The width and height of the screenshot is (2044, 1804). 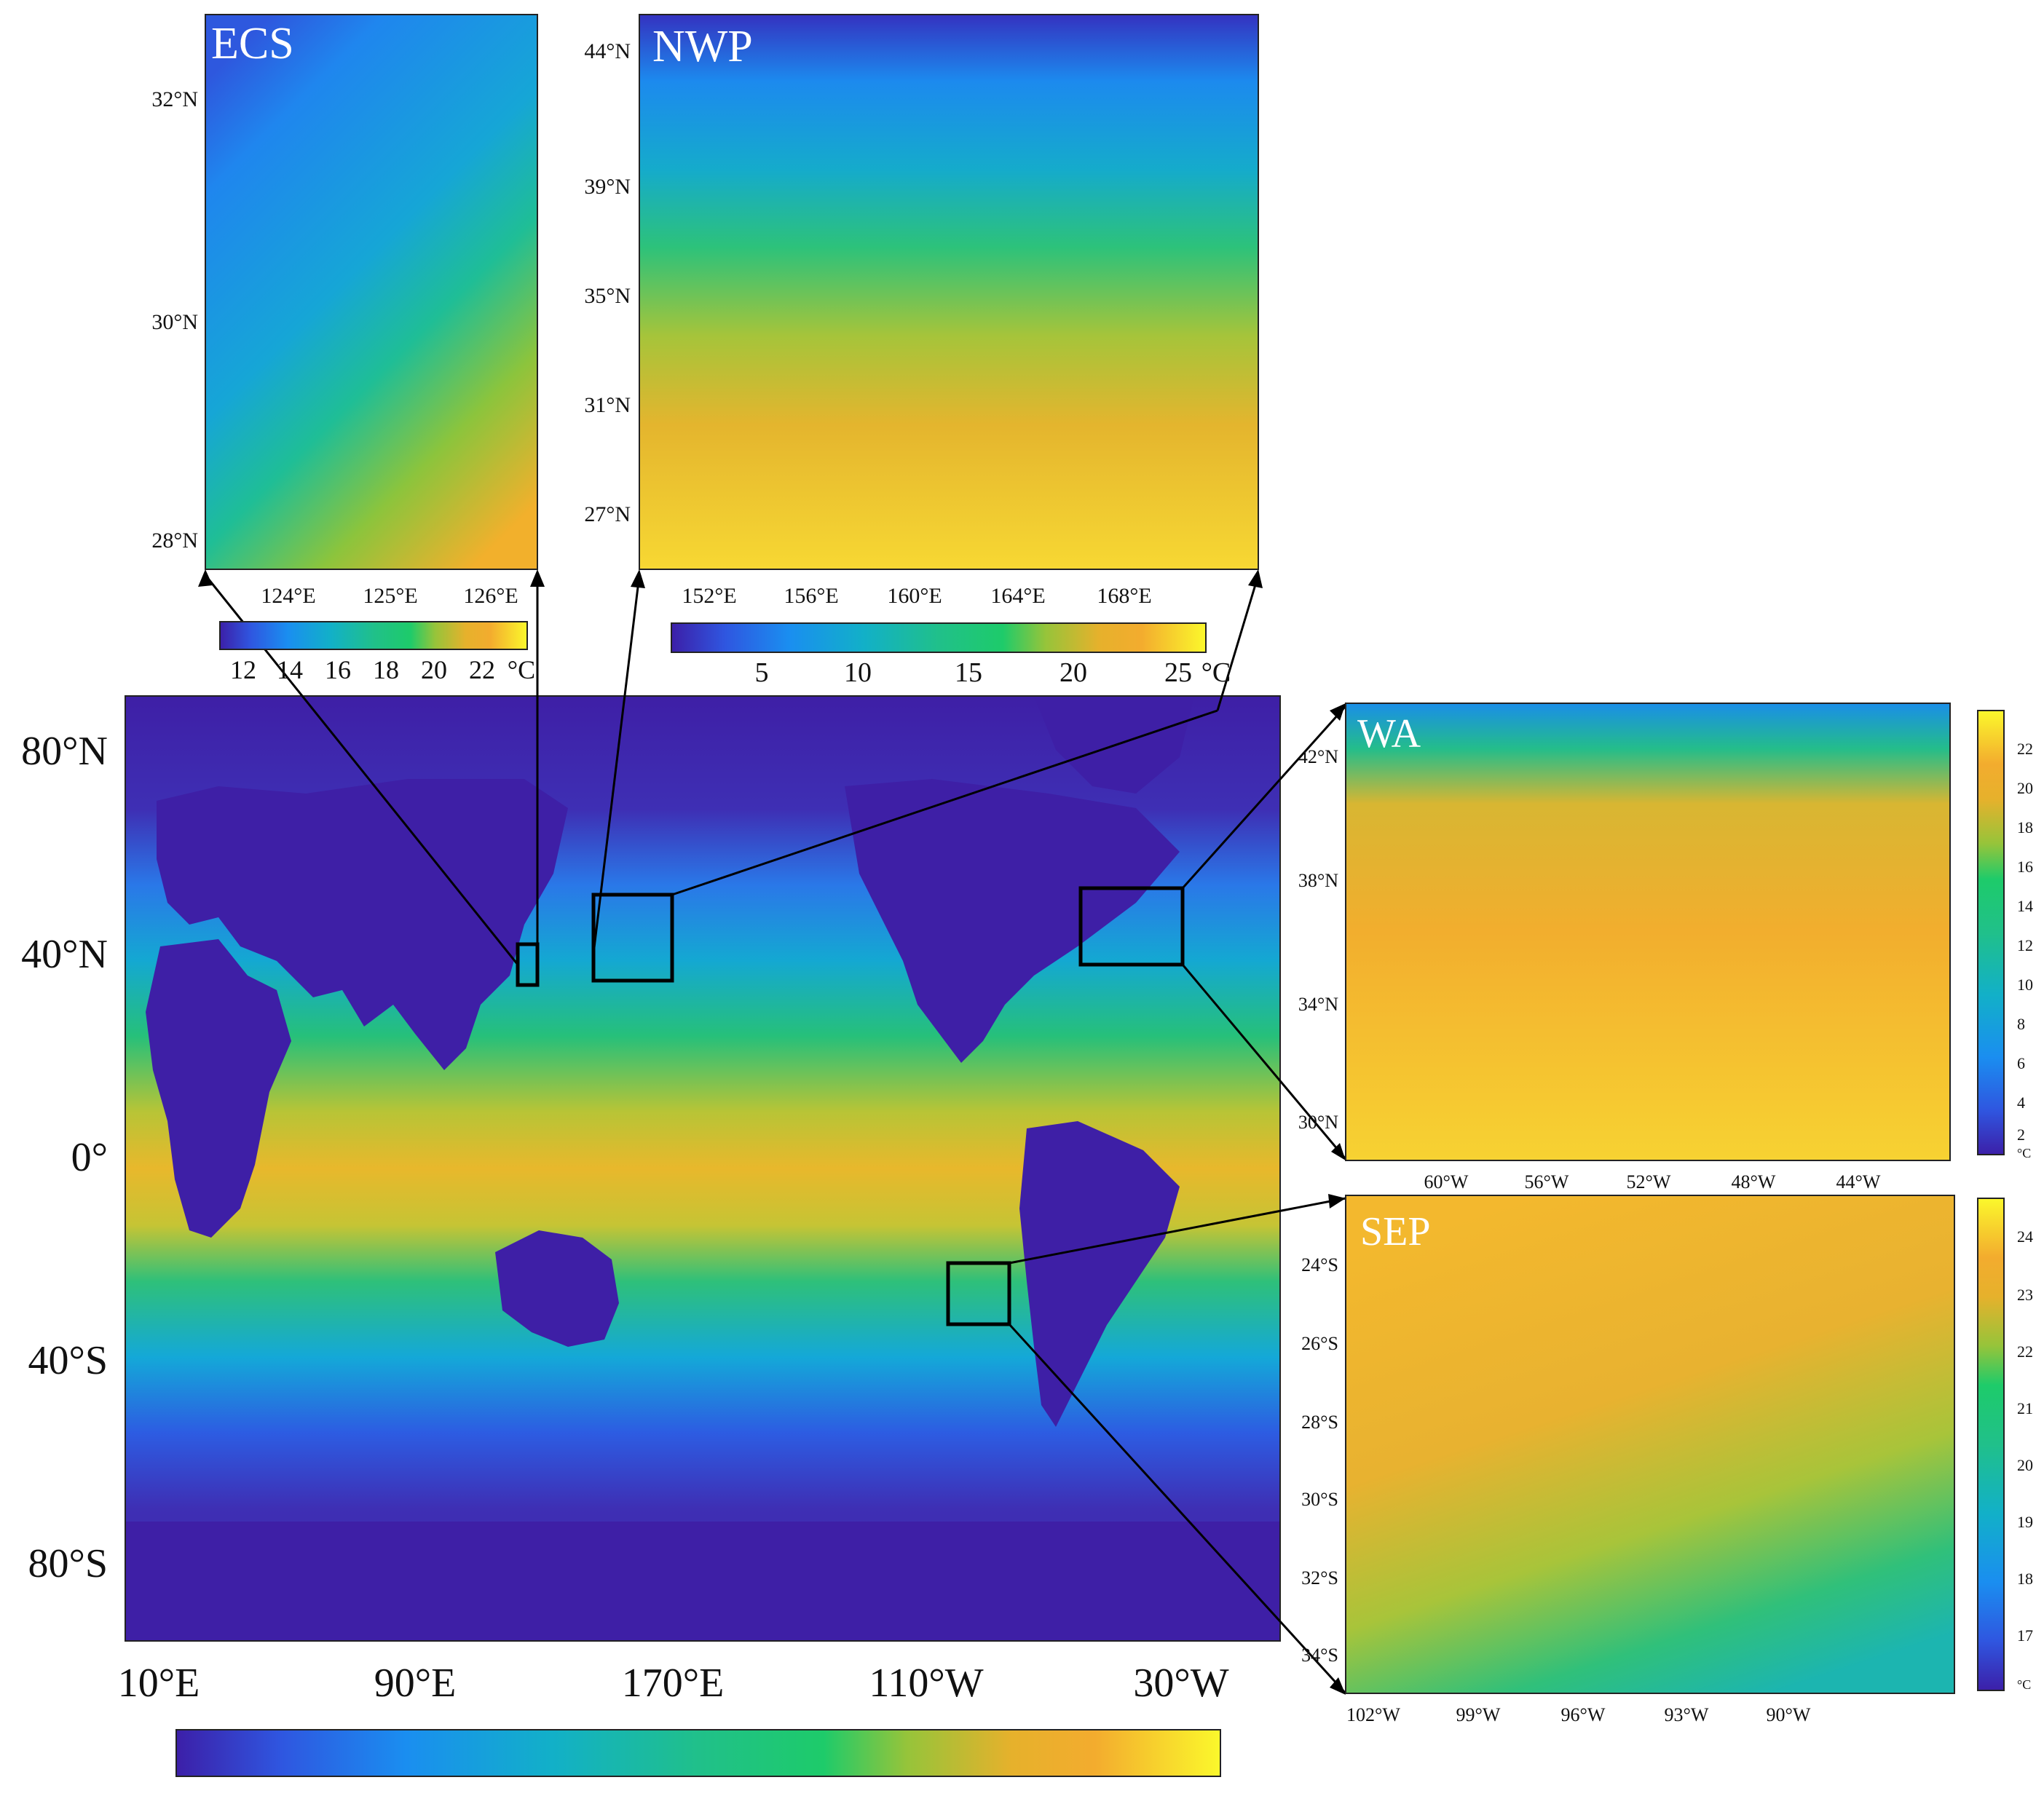 What do you see at coordinates (288, 596) in the screenshot?
I see `ecs-lon-tick: 124°E` at bounding box center [288, 596].